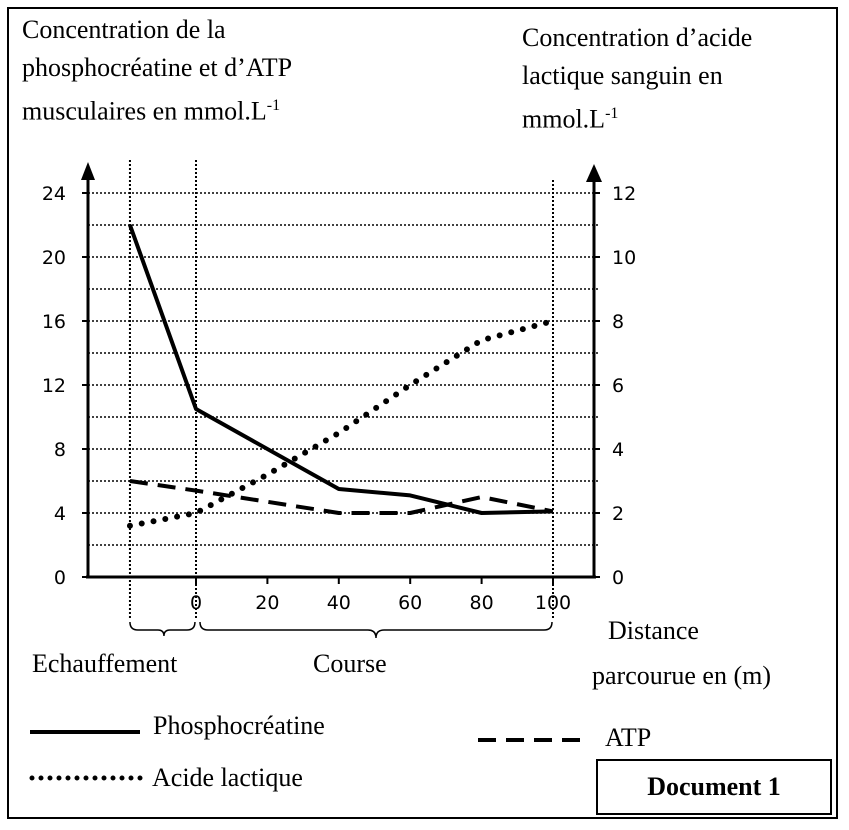 This screenshot has height=830, width=849. I want to click on x-axis-label-2: parcourue en (m), so click(682, 675).